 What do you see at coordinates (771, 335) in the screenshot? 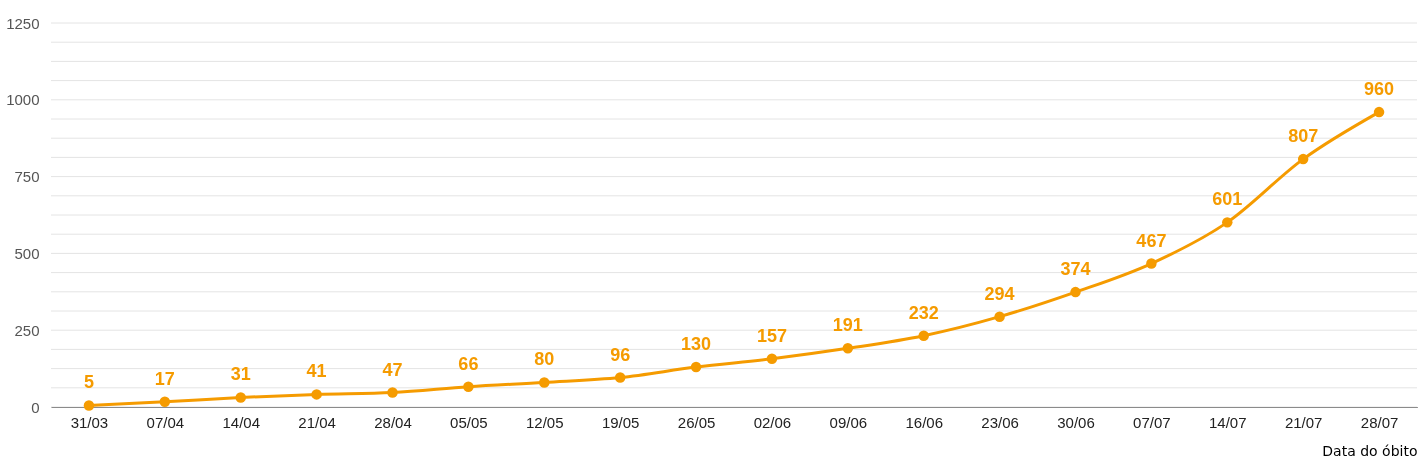
I see `data-label: 157` at bounding box center [771, 335].